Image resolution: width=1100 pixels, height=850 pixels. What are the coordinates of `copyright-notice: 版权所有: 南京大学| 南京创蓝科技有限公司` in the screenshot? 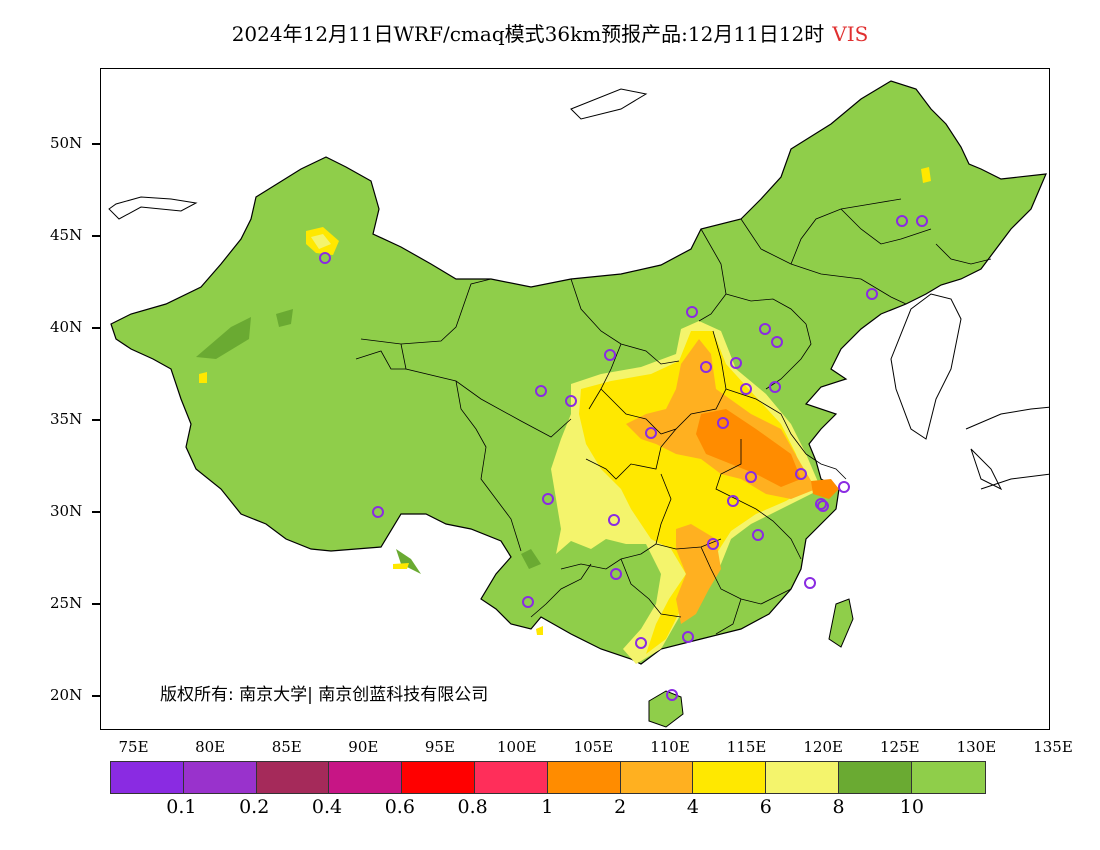 It's located at (324, 695).